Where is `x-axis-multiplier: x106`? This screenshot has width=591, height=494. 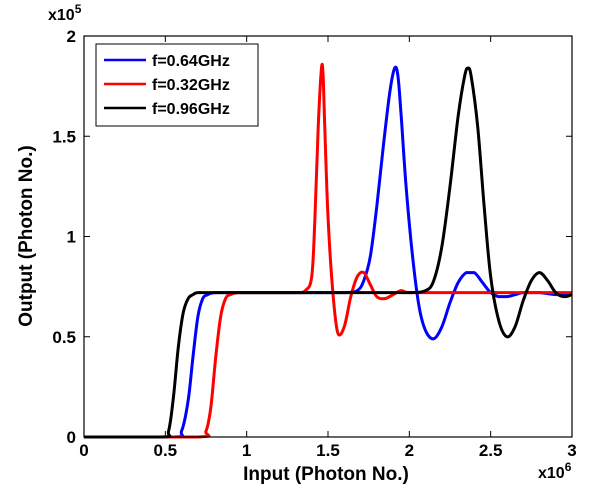 x-axis-multiplier: x106 is located at coordinates (555, 471).